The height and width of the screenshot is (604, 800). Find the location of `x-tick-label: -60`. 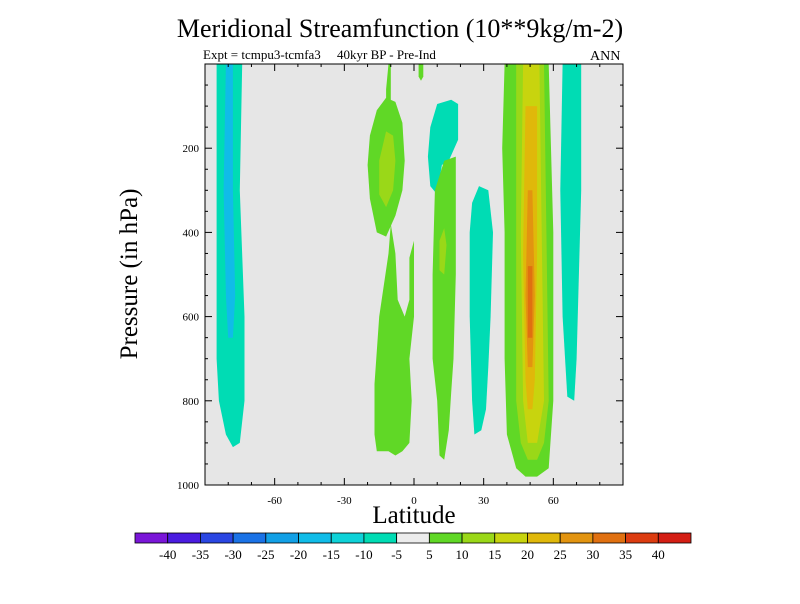

x-tick-label: -60 is located at coordinates (274, 501).